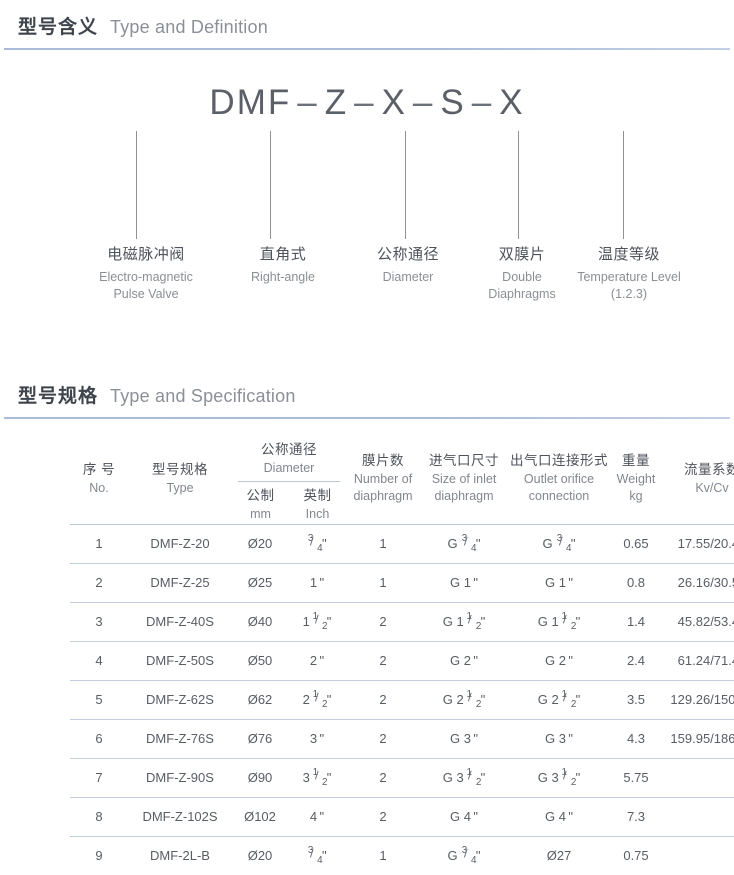 The width and height of the screenshot is (734, 875). What do you see at coordinates (464, 739) in the screenshot?
I see `cell-inlet-size: G 3 "` at bounding box center [464, 739].